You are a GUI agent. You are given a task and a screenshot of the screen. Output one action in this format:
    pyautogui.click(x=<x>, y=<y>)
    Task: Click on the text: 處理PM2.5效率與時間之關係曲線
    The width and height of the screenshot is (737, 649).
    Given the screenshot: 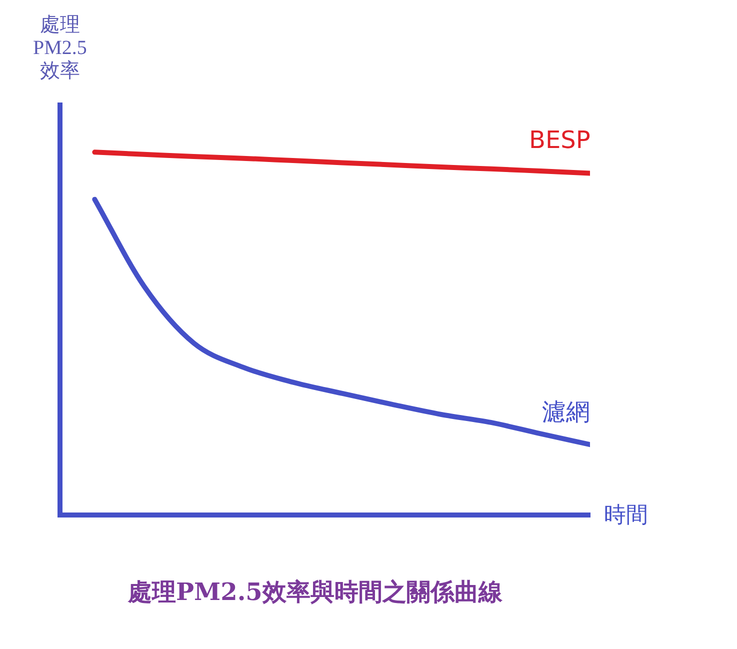 What is the action you would take?
    pyautogui.click(x=315, y=591)
    